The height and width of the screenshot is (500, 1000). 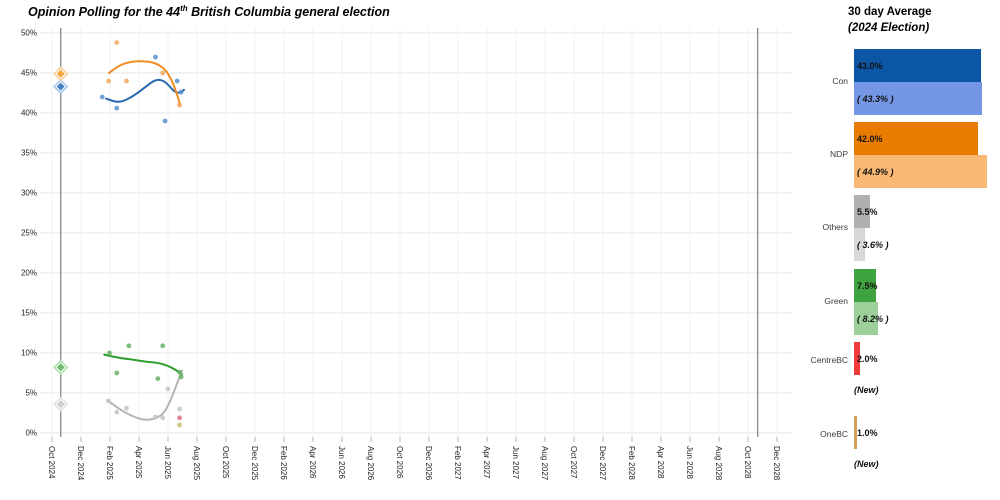 I want to click on x-tick-label: Dec 2026, so click(x=428, y=463).